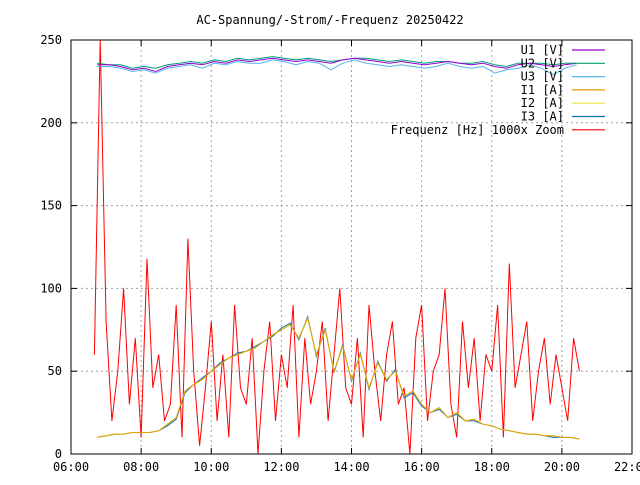 This screenshot has width=640, height=485. Describe the element at coordinates (58, 454) in the screenshot. I see `y-tick-label: 0` at that location.